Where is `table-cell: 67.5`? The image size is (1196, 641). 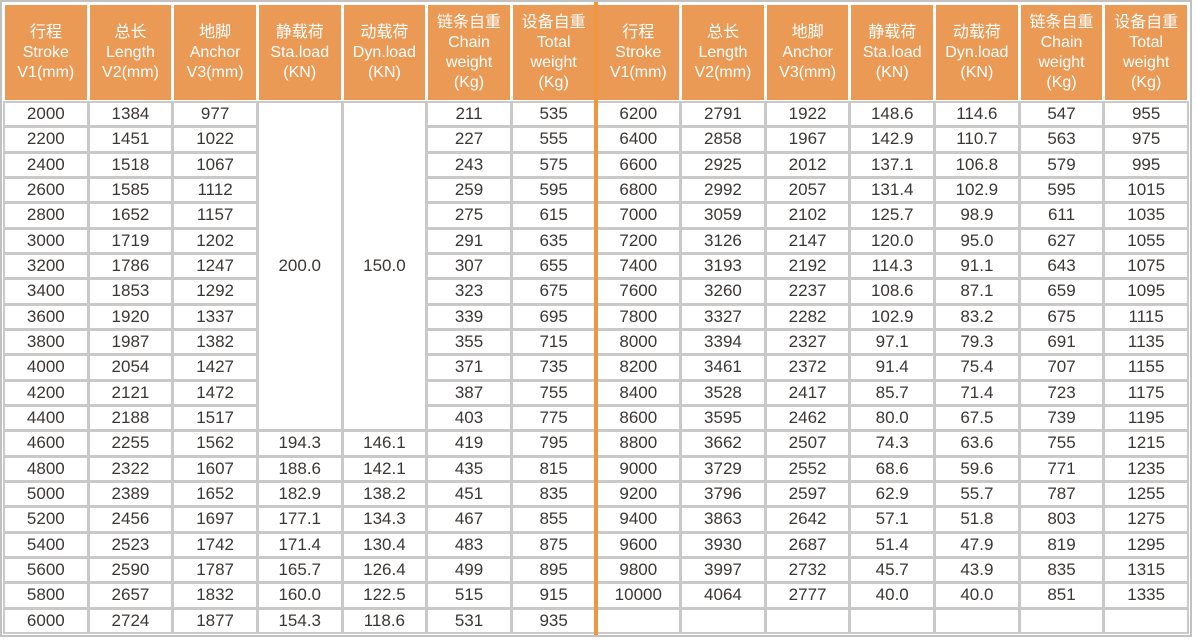
table-cell: 67.5 is located at coordinates (977, 418).